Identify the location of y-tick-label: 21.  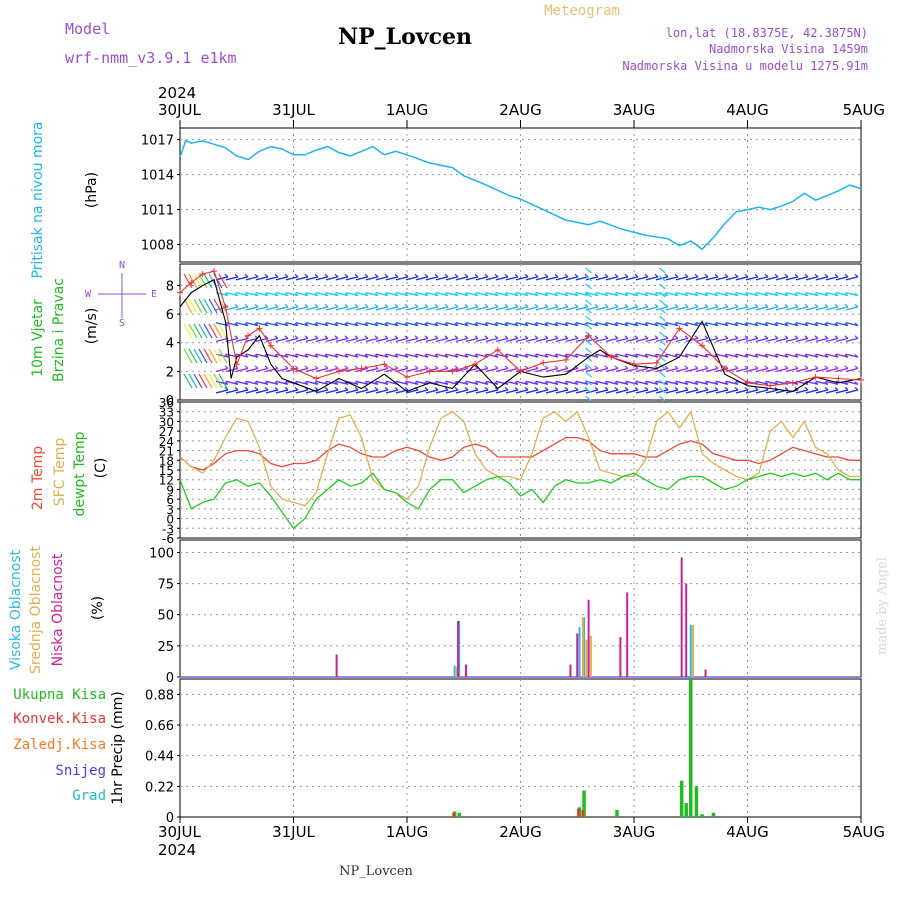
(166, 452).